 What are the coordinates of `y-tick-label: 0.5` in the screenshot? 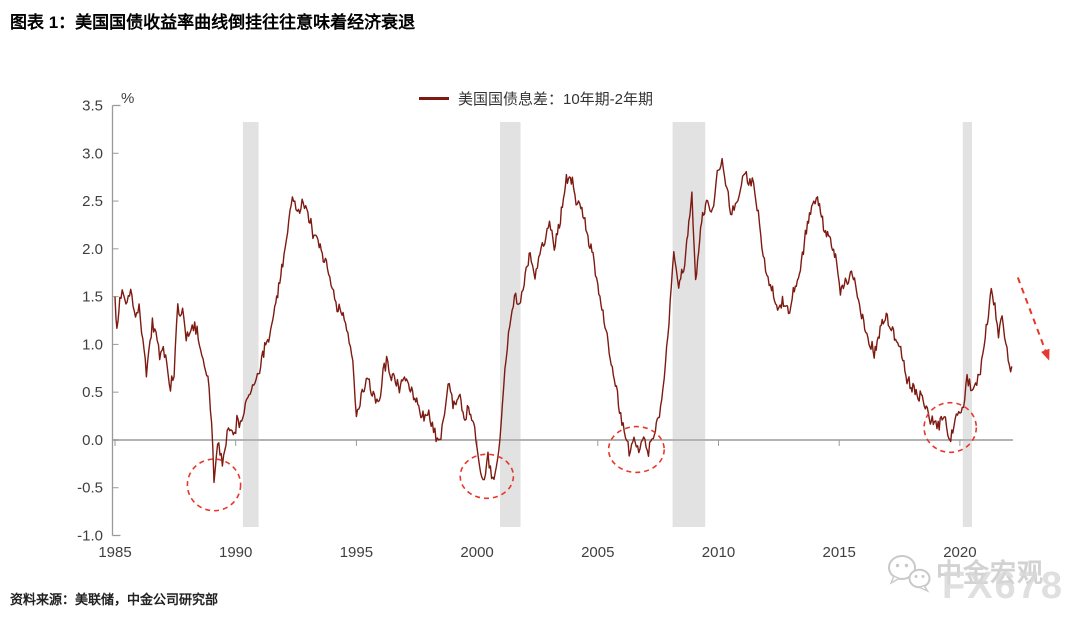 It's located at (92, 392).